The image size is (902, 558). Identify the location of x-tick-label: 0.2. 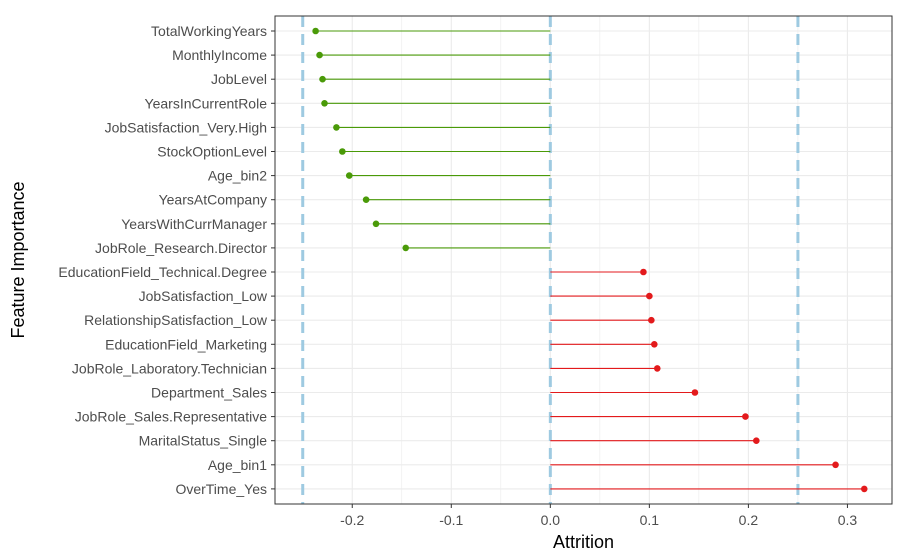
(749, 520).